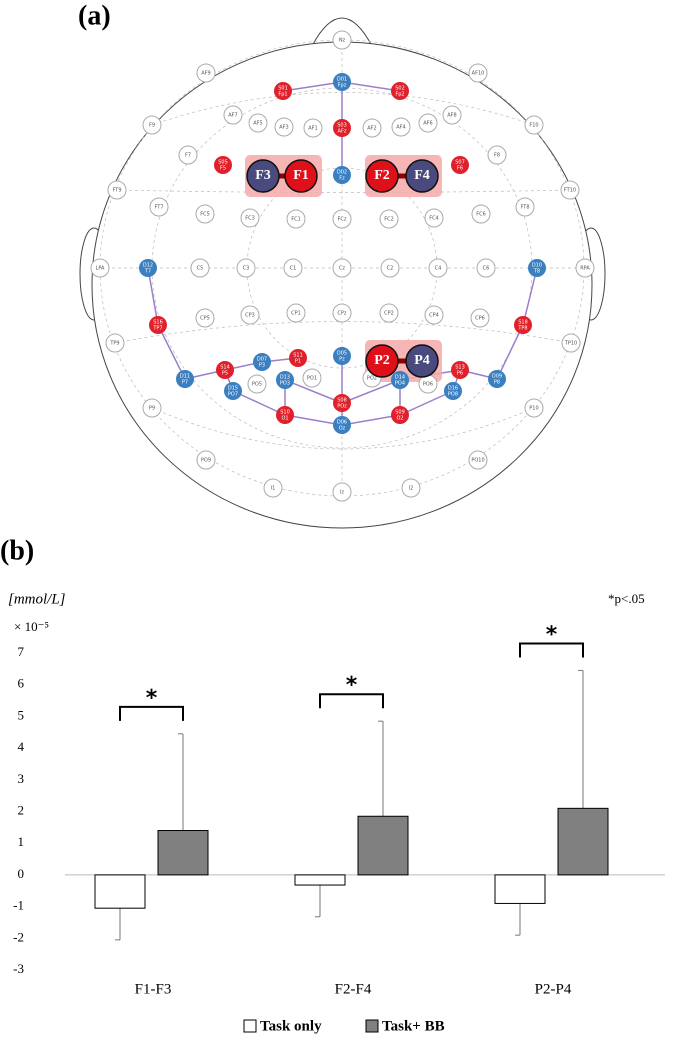 Image resolution: width=685 pixels, height=1038 pixels. Describe the element at coordinates (451, 116) in the screenshot. I see `electrode-label: AF8` at that location.